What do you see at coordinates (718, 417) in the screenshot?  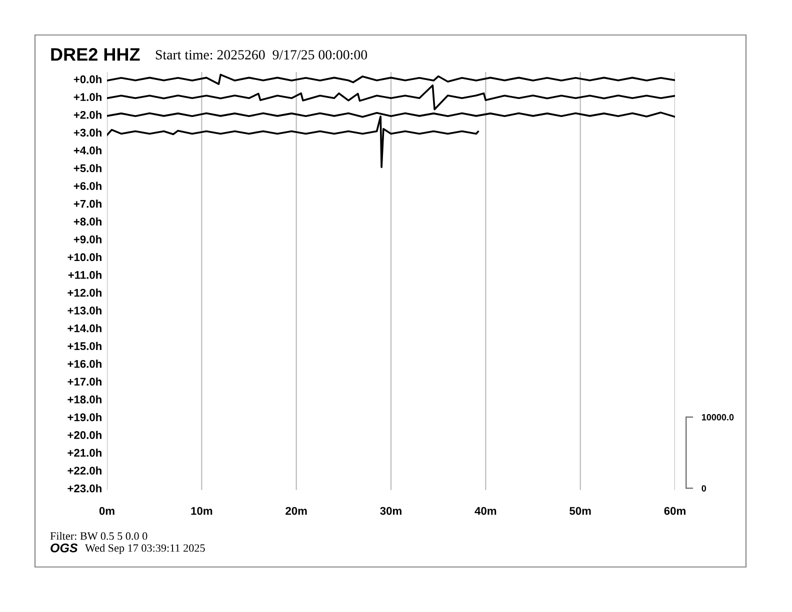 I see `y2-tick-label: 10000.0` at bounding box center [718, 417].